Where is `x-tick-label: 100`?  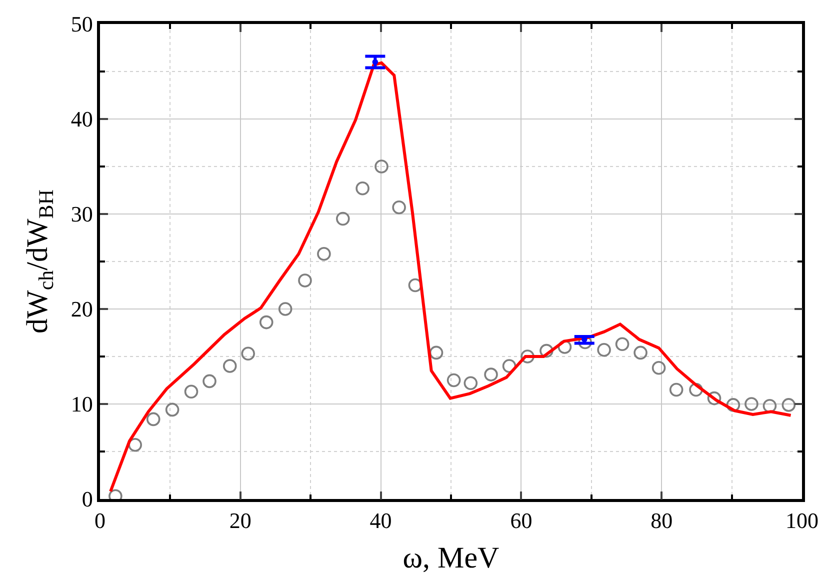 x-tick-label: 100 is located at coordinates (802, 521).